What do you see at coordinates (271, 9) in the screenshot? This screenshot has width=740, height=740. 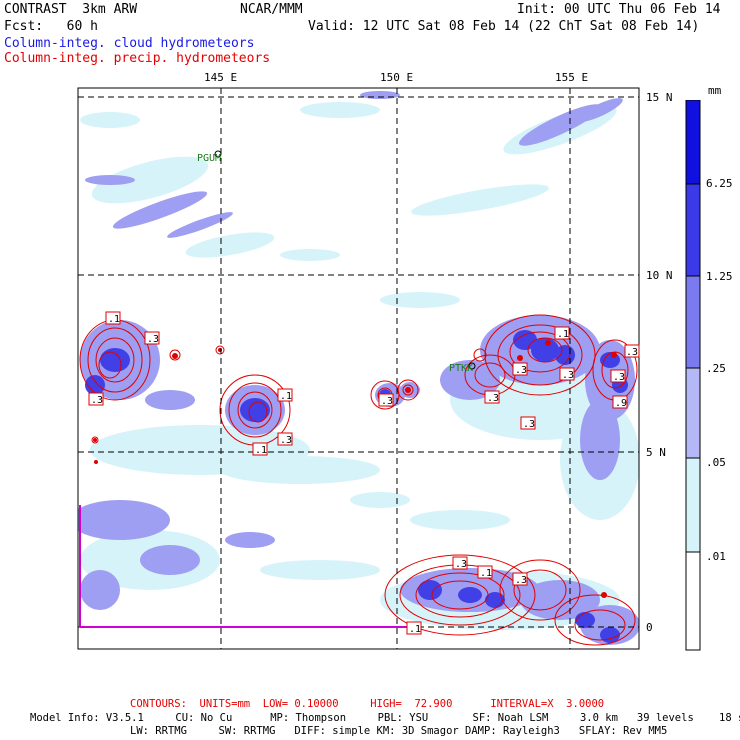 I see `institution-label: NCAR/MMM` at bounding box center [271, 9].